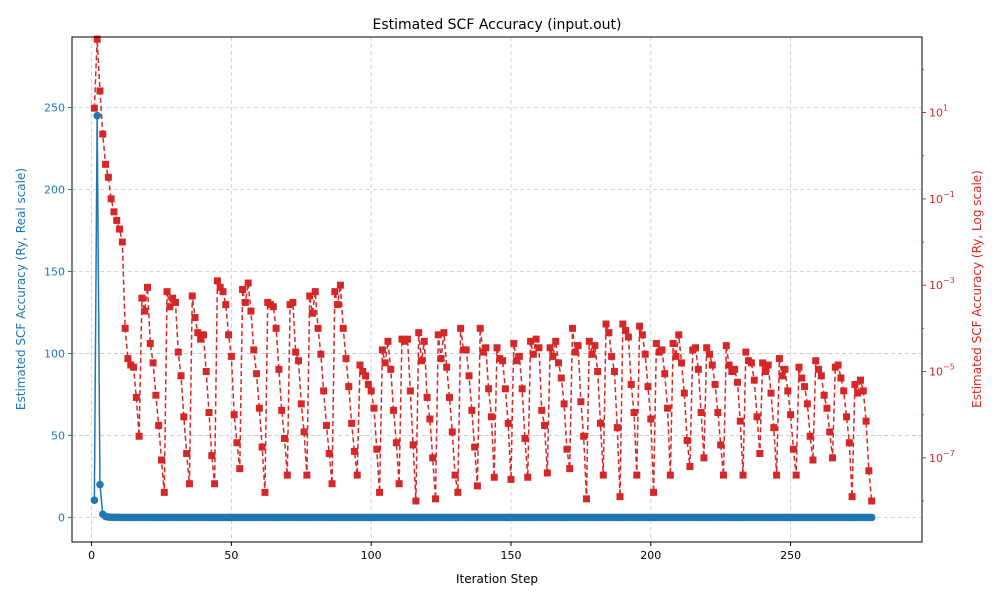 The image size is (1000, 604). I want to click on y-axis-left-label: Estimated SCF Accuracy (Ry, Real scale), so click(21, 289).